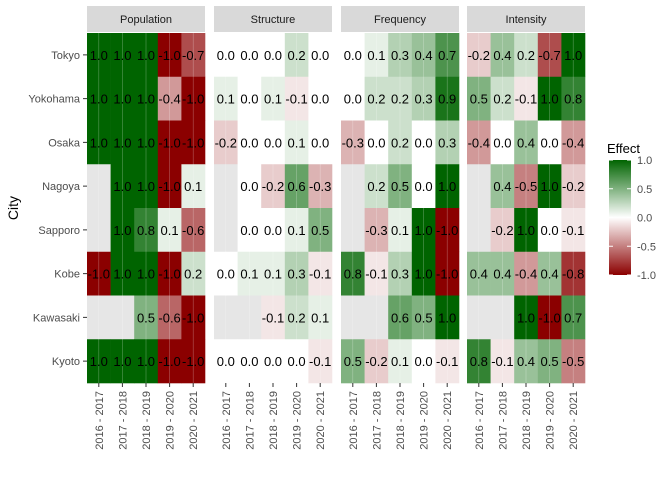 Image resolution: width=672 pixels, height=480 pixels. I want to click on data-label: -0.7, so click(193, 55).